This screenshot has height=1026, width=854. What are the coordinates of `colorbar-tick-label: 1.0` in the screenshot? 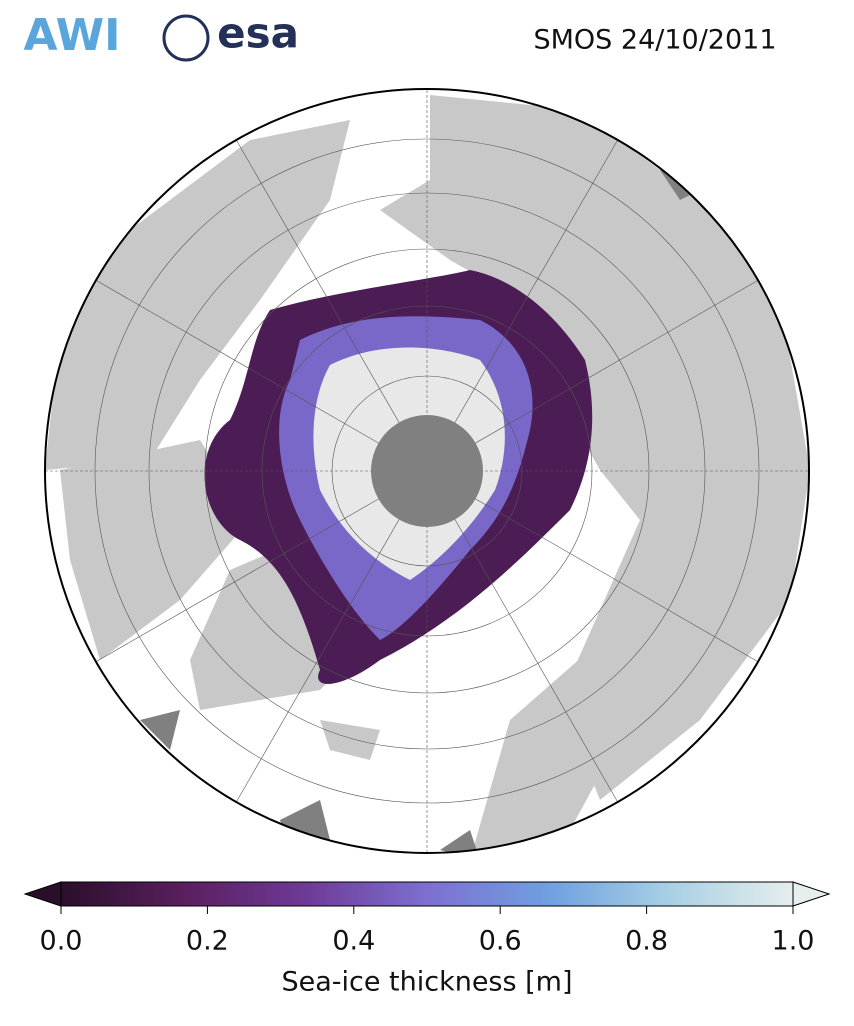 It's located at (793, 941).